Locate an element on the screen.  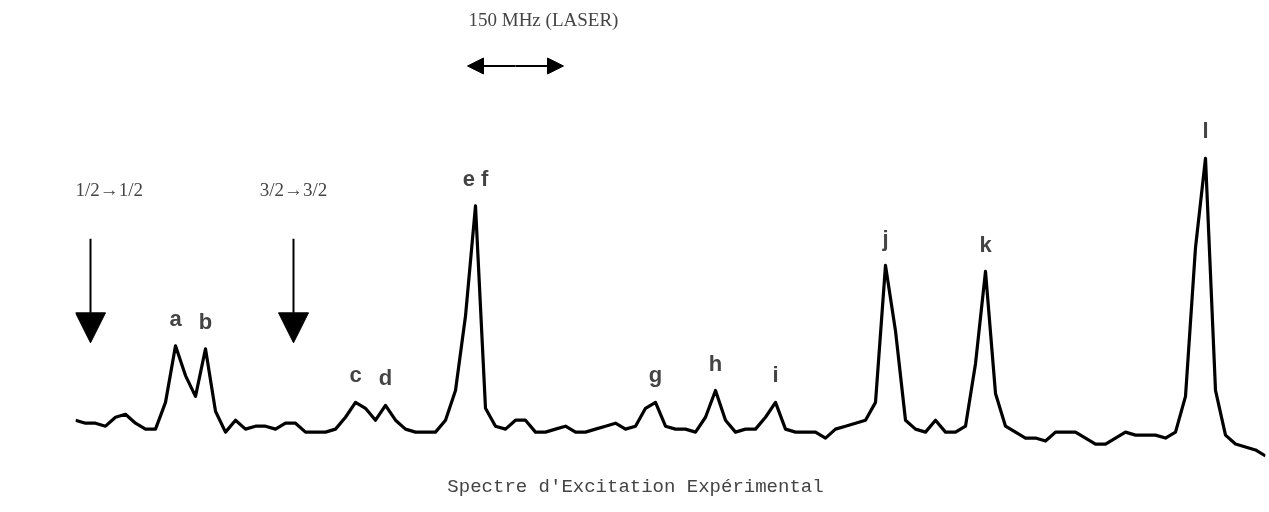
annotation: i is located at coordinates (775, 375).